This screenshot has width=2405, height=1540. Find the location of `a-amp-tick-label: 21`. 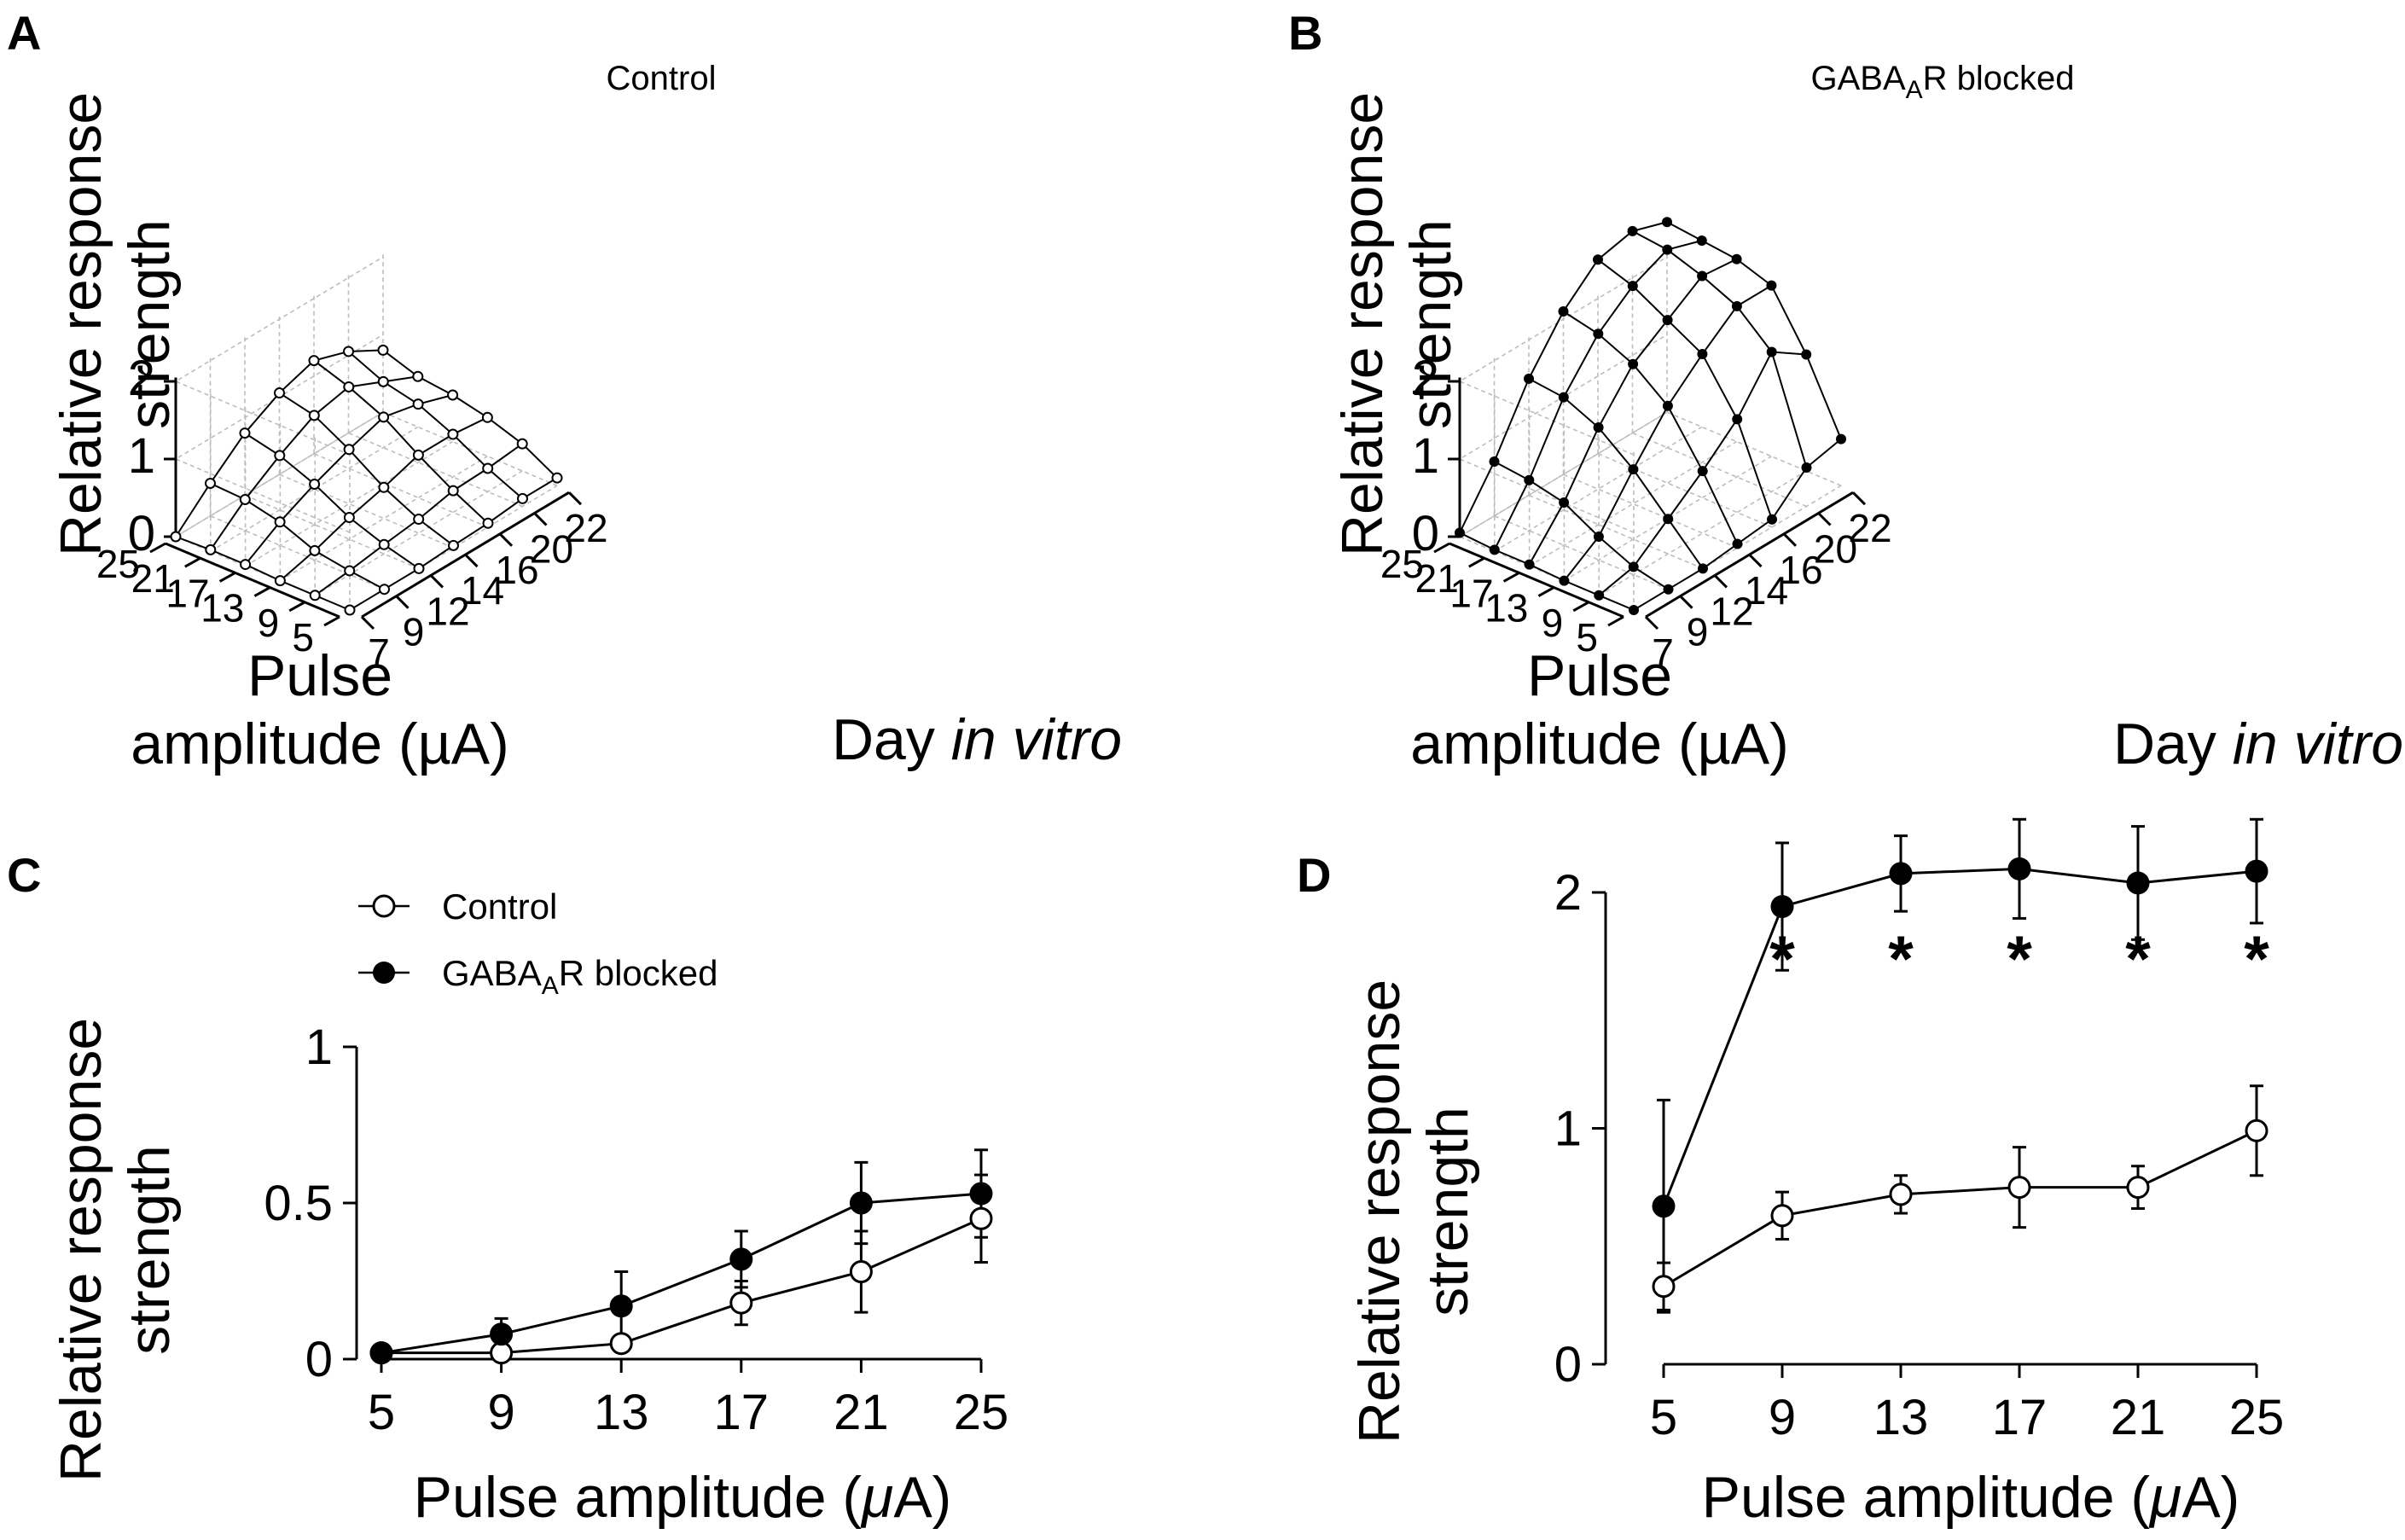

a-amp-tick-label: 21 is located at coordinates (153, 578).